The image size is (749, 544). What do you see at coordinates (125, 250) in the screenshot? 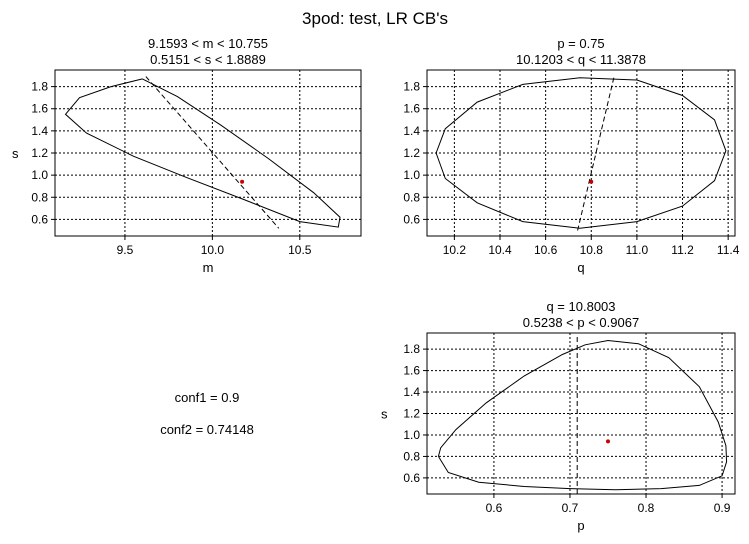
I see `x-tick-label: 9.5` at bounding box center [125, 250].